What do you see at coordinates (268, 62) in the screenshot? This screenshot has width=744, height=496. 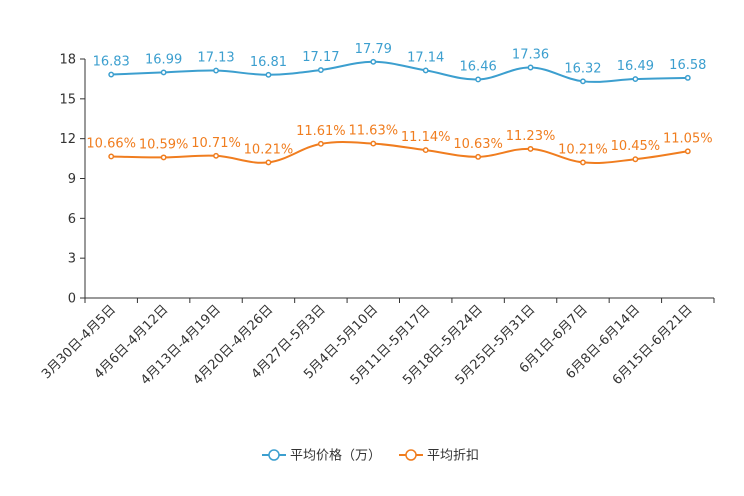 I see `data-label: 16.81` at bounding box center [268, 62].